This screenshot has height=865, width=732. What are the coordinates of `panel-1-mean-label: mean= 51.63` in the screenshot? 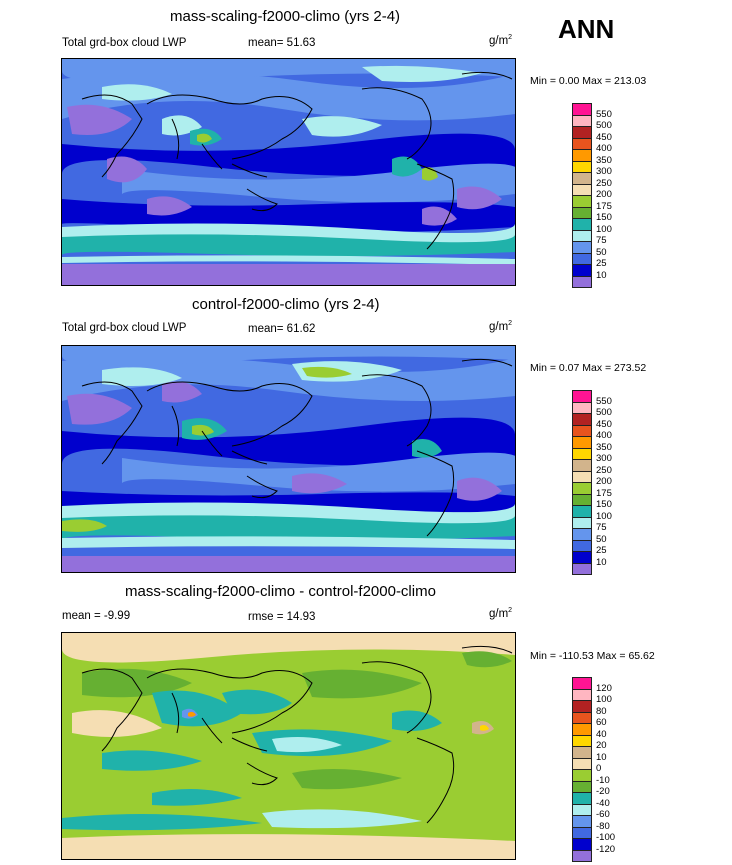 It's located at (282, 43).